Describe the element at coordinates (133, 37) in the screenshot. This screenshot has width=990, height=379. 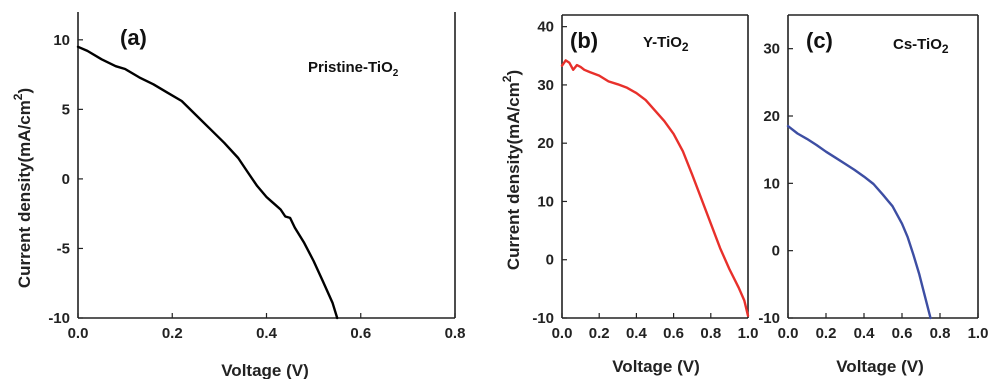
I see `panel-label: (a)` at that location.